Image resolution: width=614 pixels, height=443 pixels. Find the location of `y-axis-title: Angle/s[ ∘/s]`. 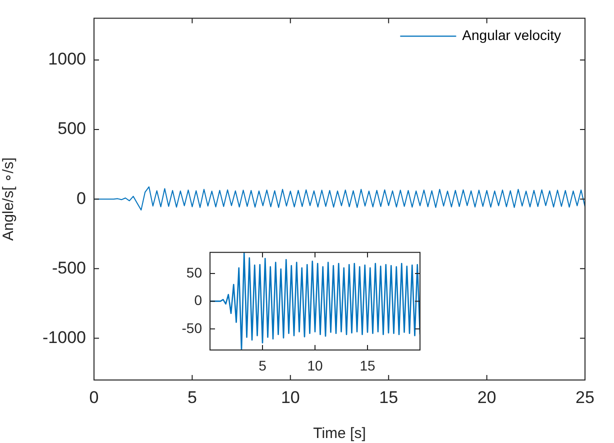

y-axis-title: Angle/s[ ∘/s] is located at coordinates (9, 199).